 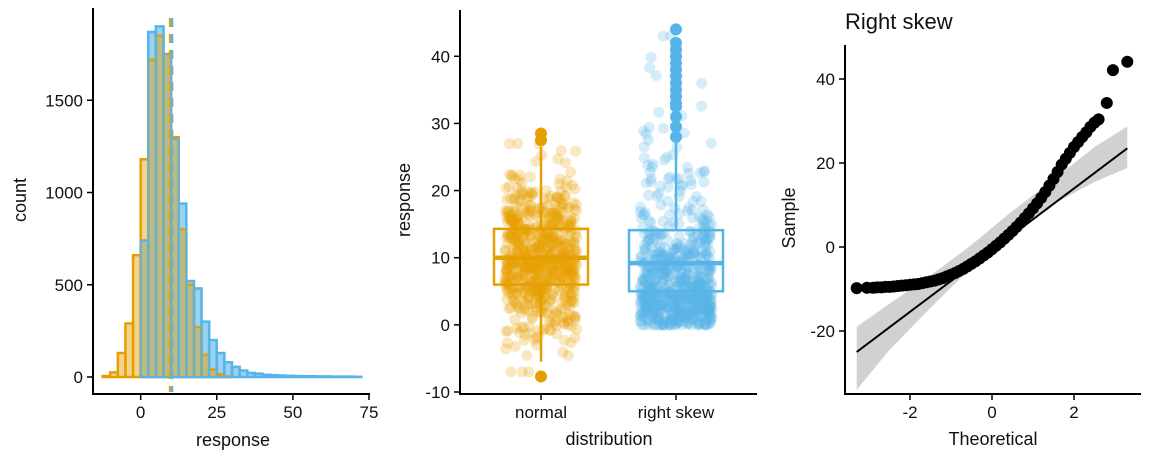 What do you see at coordinates (541, 133) in the screenshot?
I see `box-outlier-normal` at bounding box center [541, 133].